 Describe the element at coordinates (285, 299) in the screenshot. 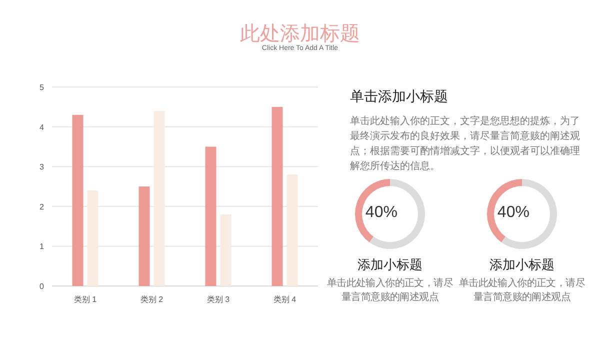

I see `x-tick-label: 类别 4` at that location.